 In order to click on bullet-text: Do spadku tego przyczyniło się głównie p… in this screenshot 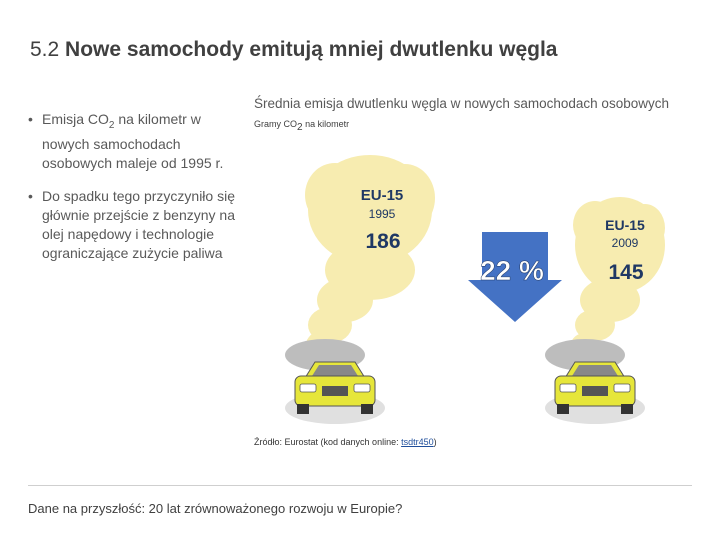, I will do `click(138, 224)`.